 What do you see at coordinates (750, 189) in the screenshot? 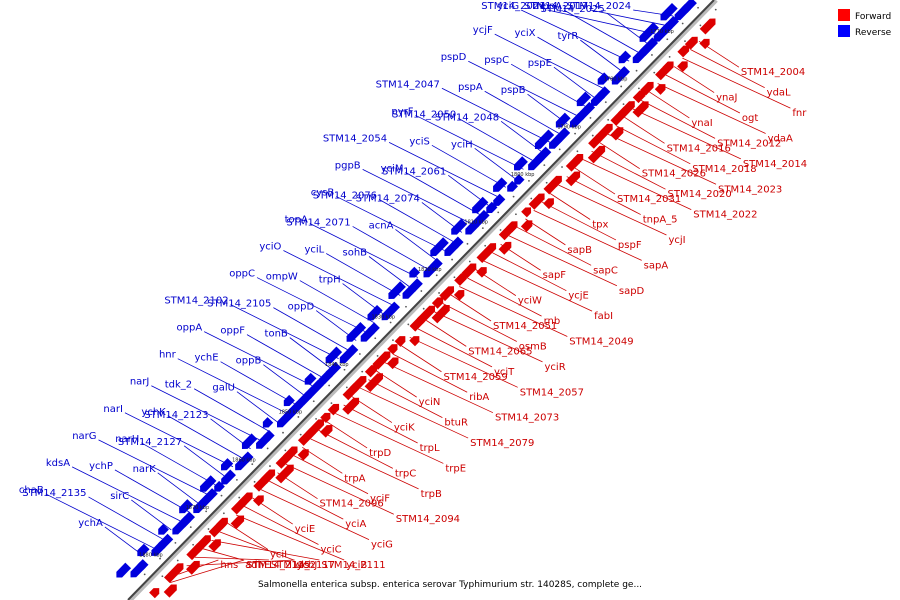
I see `gene-label-stm14-2023: STM14_2023` at bounding box center [750, 189].